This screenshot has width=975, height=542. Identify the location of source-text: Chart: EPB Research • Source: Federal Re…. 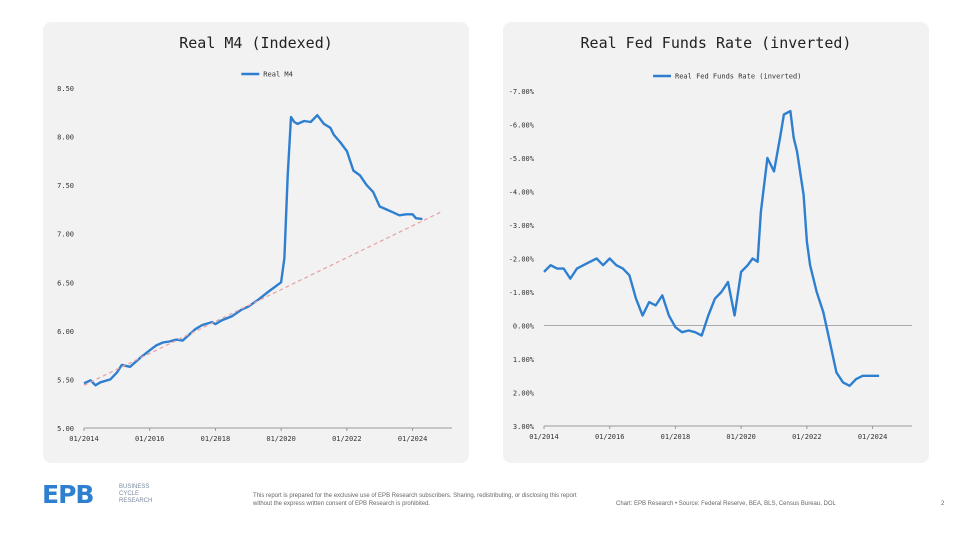
(726, 504).